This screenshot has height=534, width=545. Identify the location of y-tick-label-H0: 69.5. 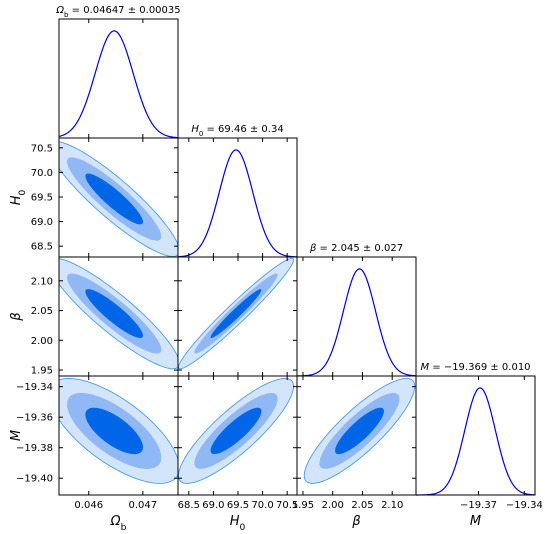
(42, 198).